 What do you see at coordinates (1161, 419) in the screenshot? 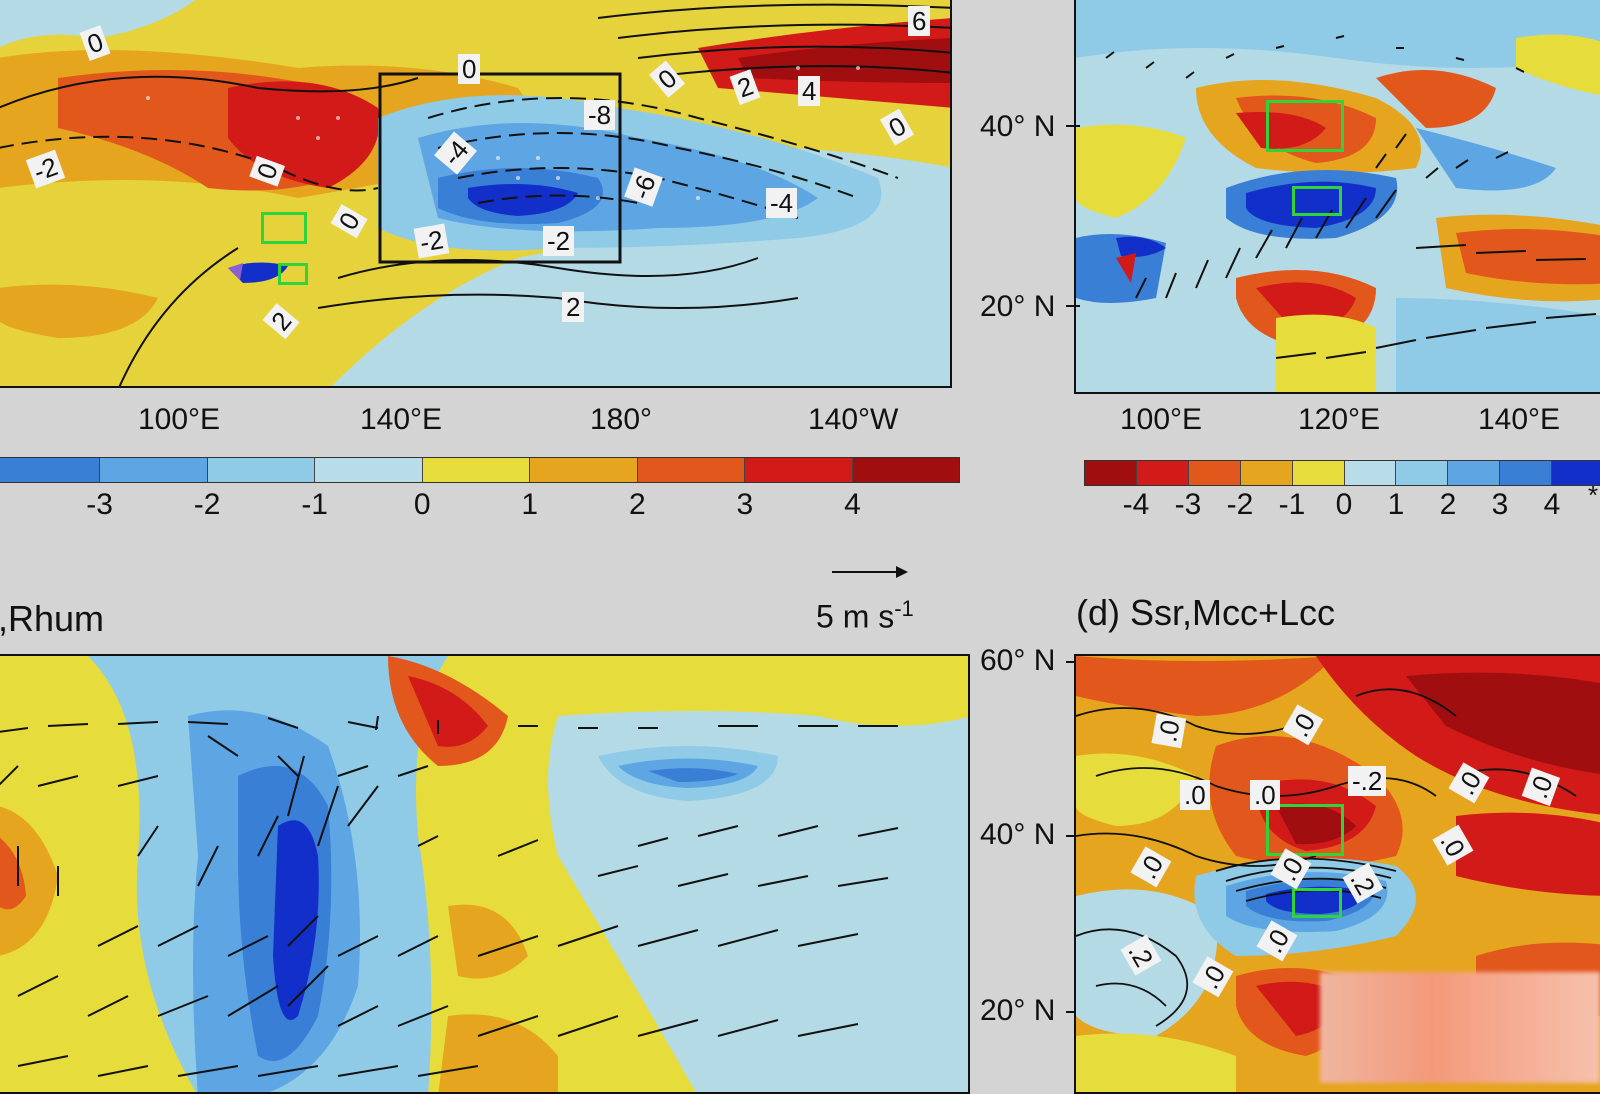
I see `panel-b-lon-tick: 100°E` at bounding box center [1161, 419].